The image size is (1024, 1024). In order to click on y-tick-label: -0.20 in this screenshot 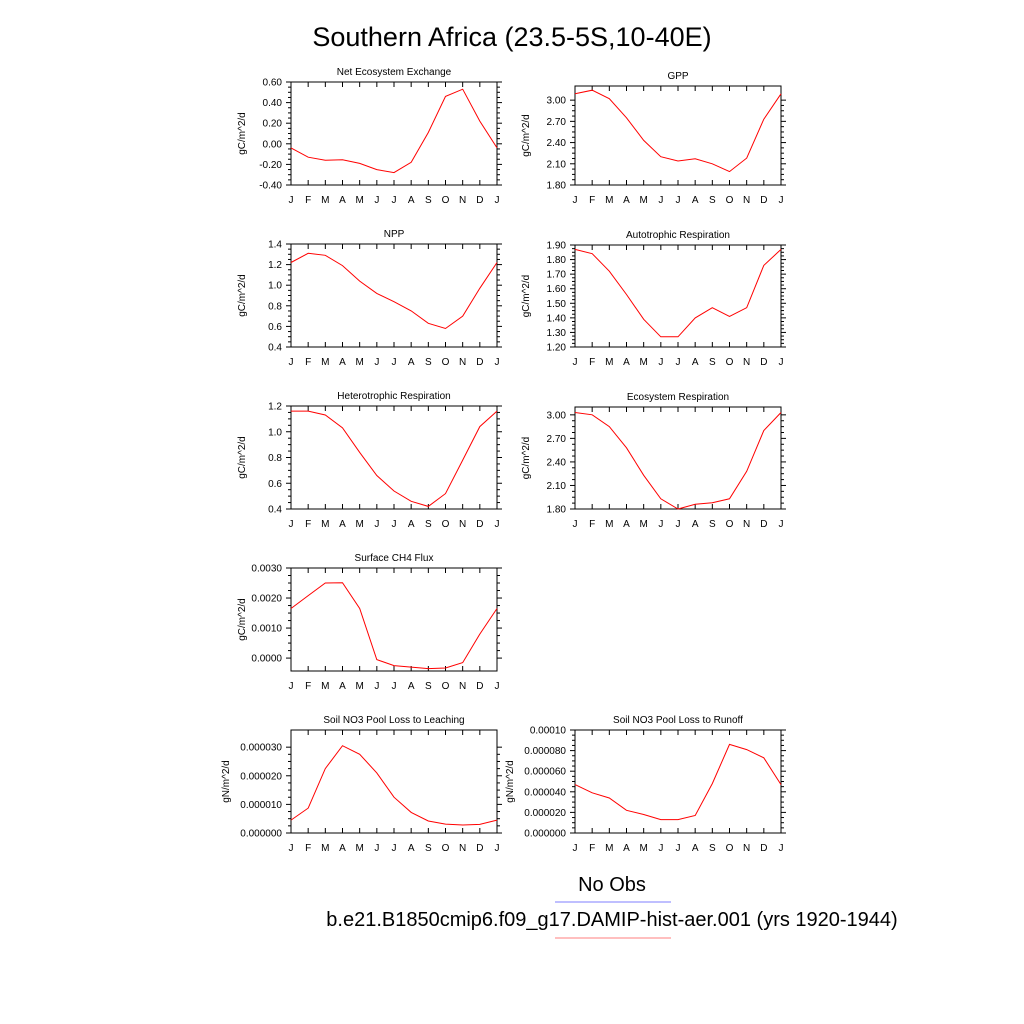, I will do `click(270, 165)`.